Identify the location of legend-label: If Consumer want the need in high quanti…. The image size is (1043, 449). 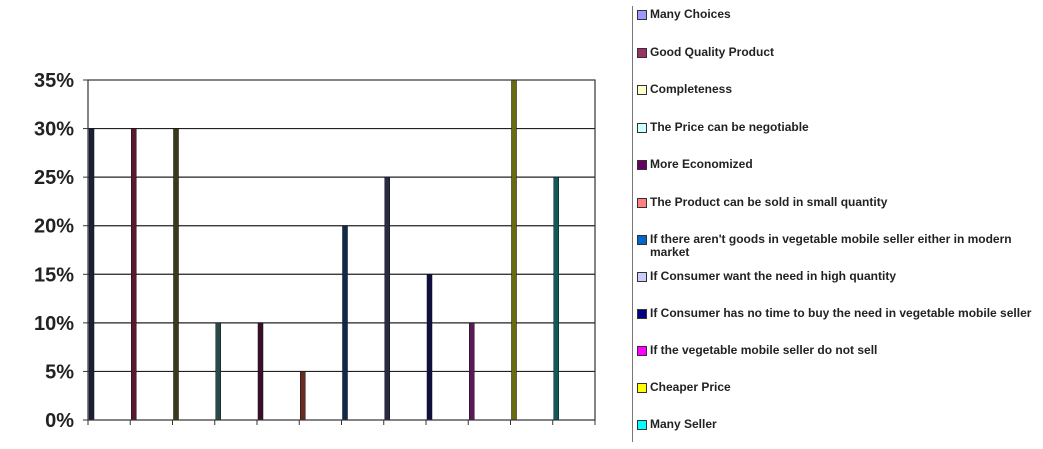
(773, 276).